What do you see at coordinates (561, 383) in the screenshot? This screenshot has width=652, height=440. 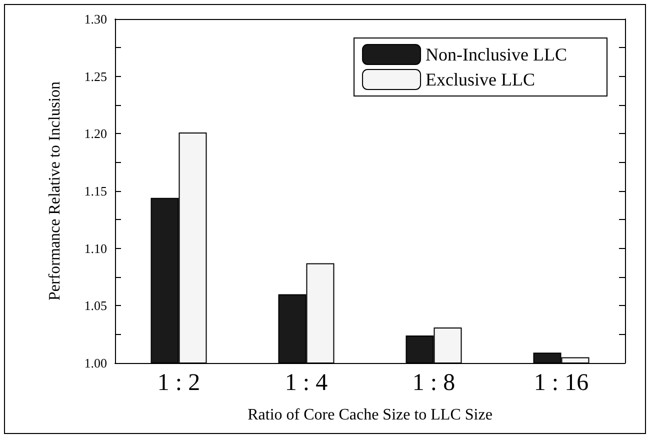 I see `x-tick-label: 1 : 16` at bounding box center [561, 383].